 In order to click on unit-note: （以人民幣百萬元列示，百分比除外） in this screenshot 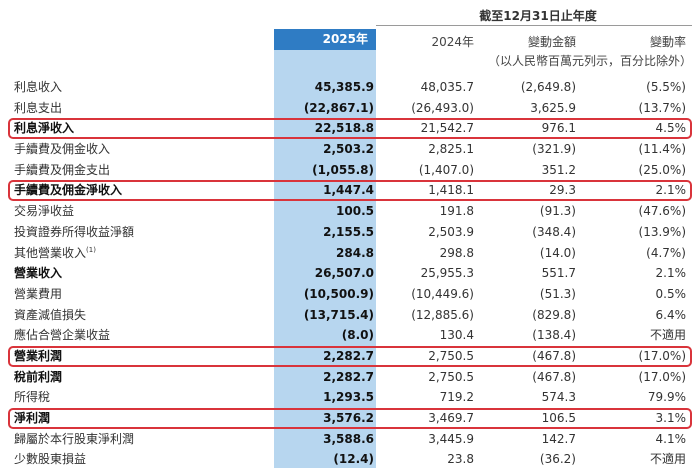, I will do `click(589, 61)`.